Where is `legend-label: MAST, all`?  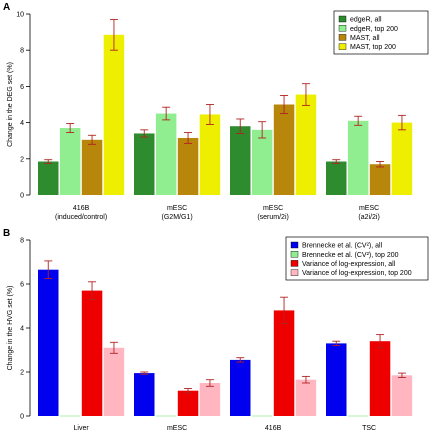
legend-label: MAST, all is located at coordinates (365, 38).